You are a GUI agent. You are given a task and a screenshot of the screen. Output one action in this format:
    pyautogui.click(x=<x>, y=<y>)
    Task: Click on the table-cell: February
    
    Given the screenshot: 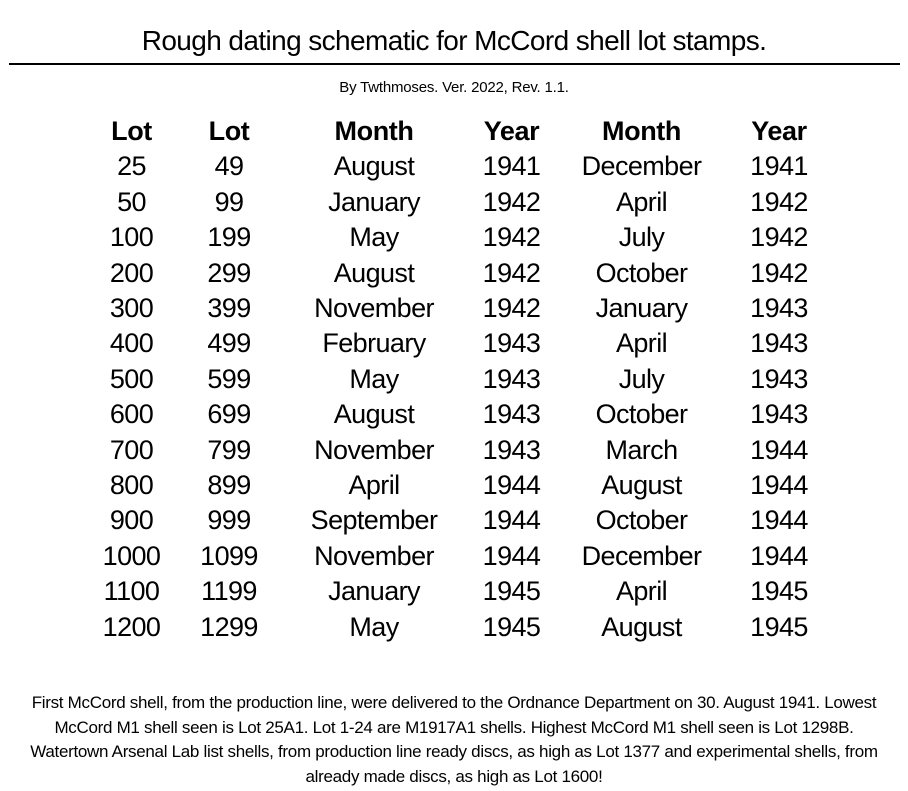 What is the action you would take?
    pyautogui.click(x=374, y=343)
    